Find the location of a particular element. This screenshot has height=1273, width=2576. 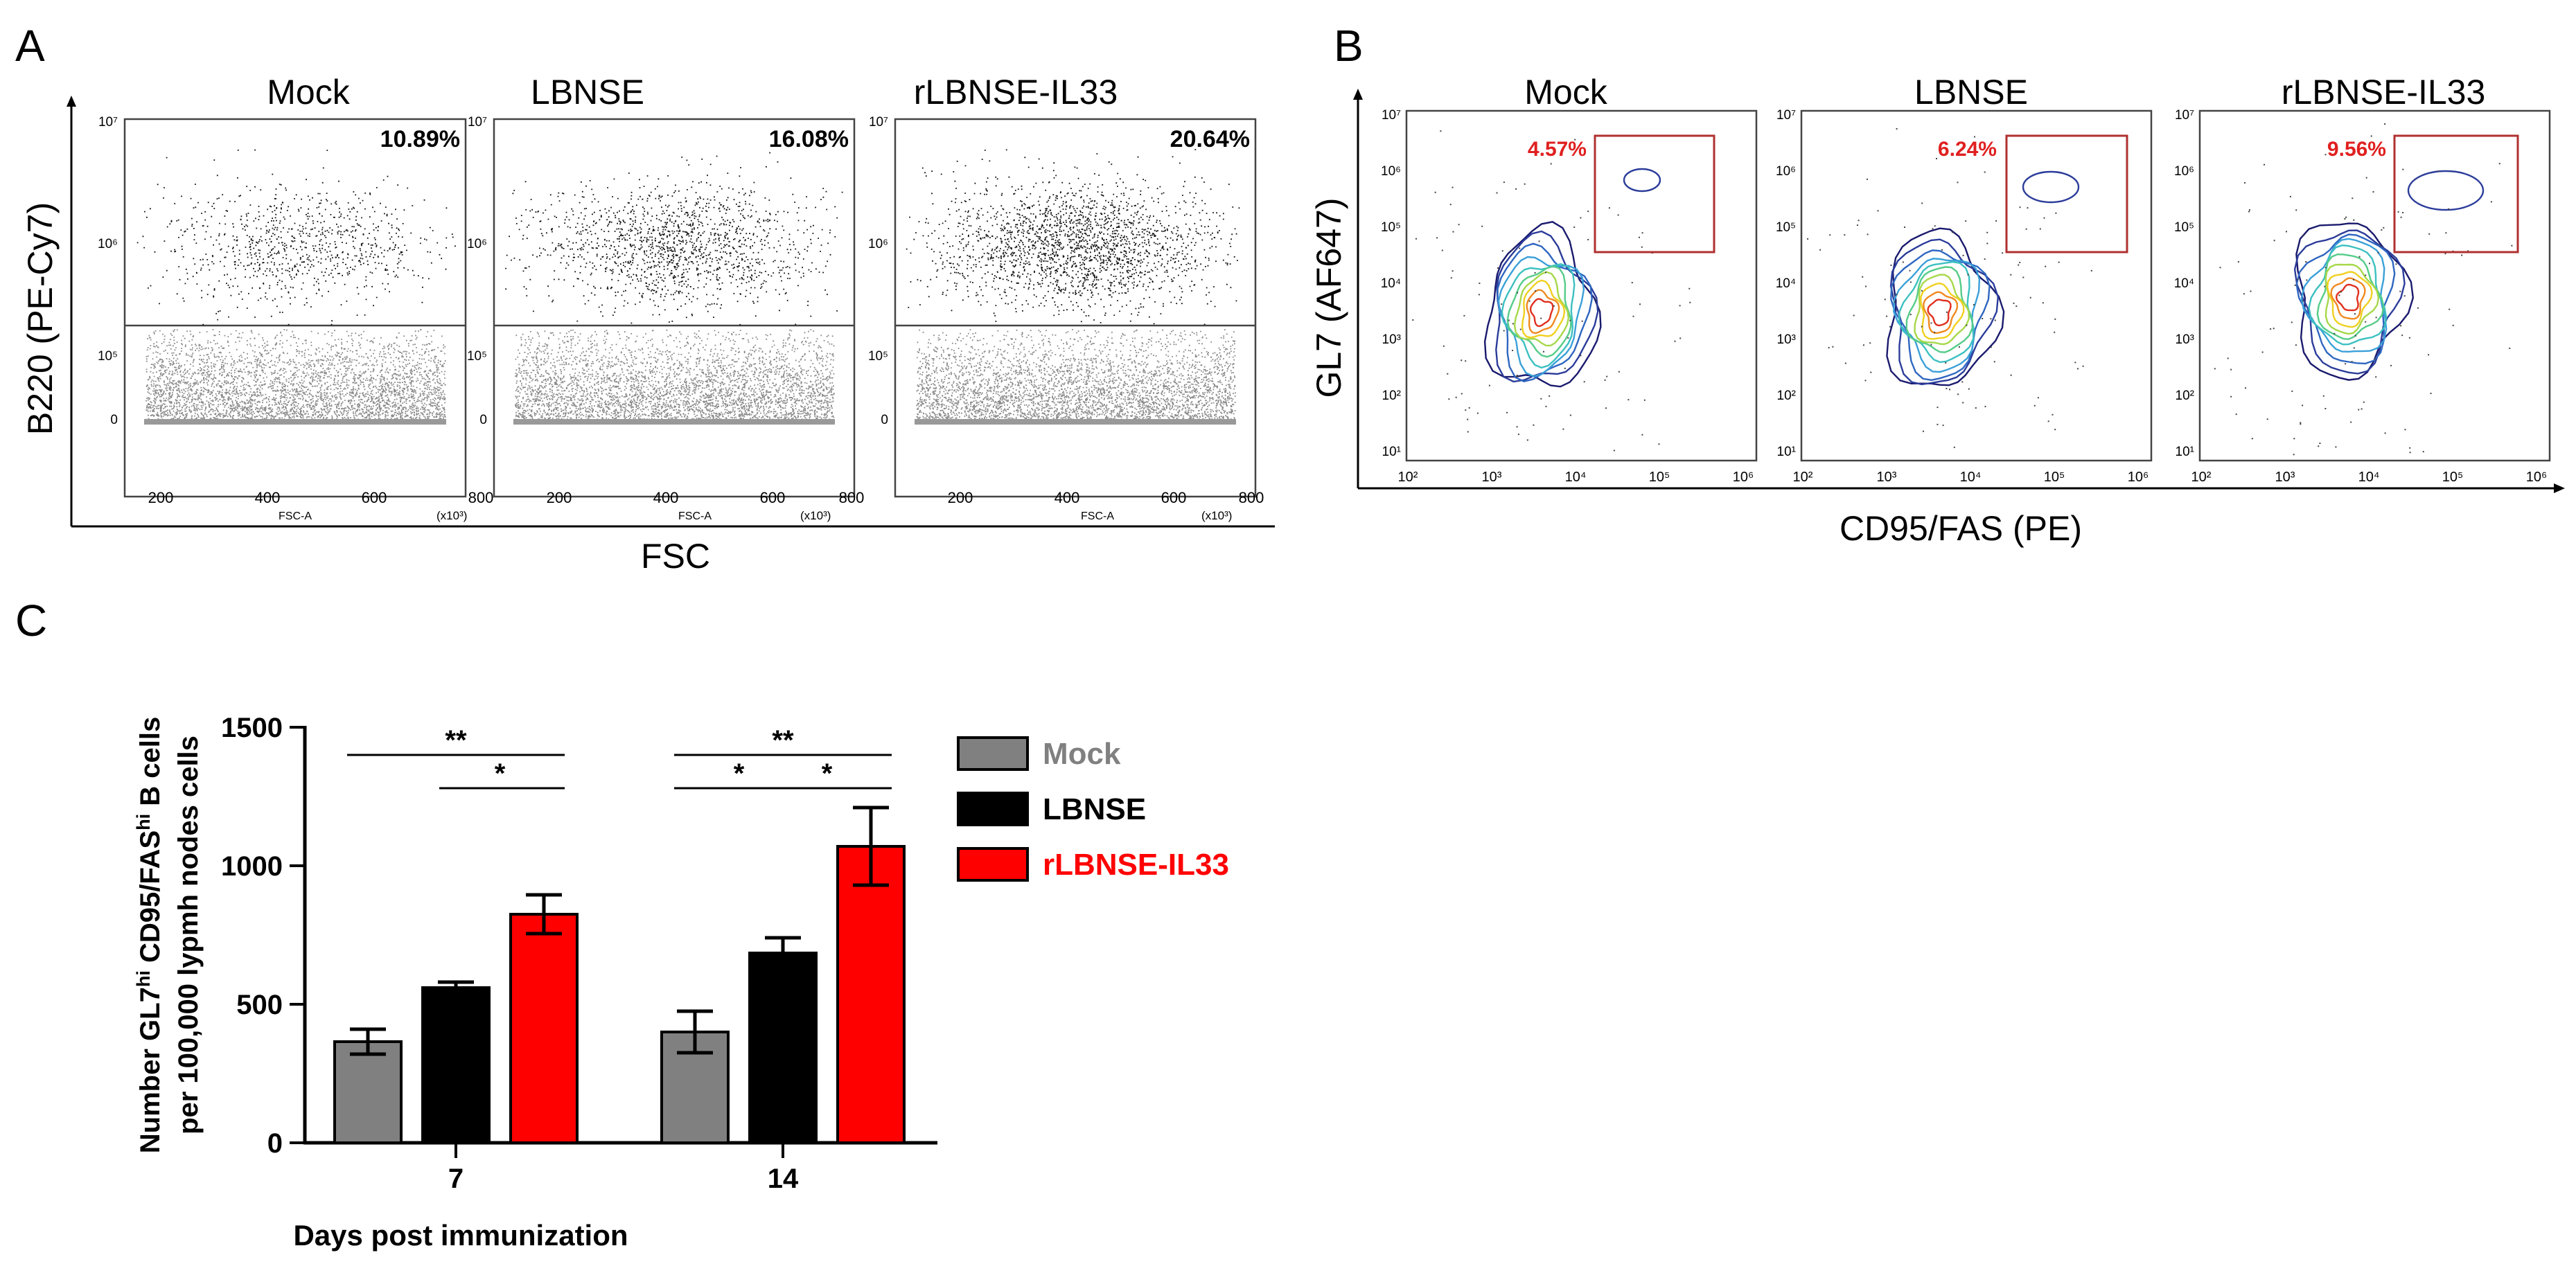

y-tick-label: 10³ is located at coordinates (1391, 339).